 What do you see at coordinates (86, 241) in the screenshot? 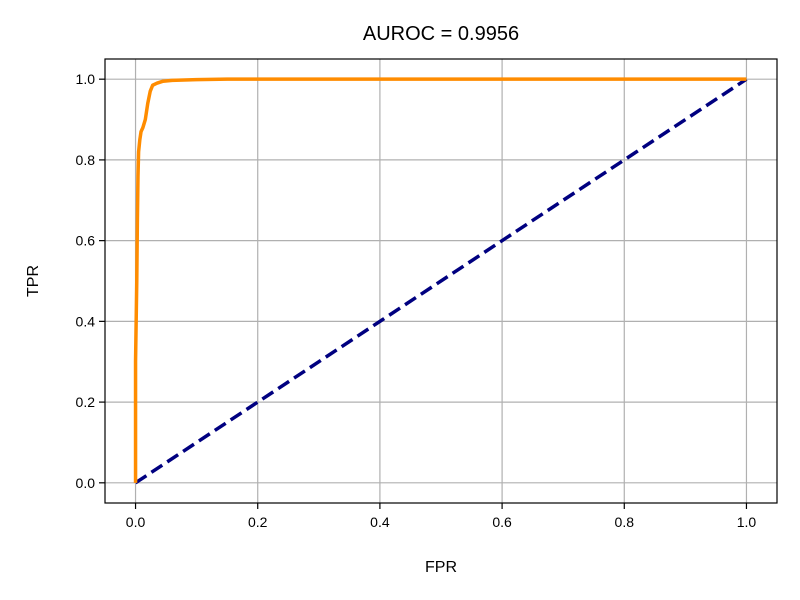
I see `y-tick-label: 0.6` at bounding box center [86, 241].